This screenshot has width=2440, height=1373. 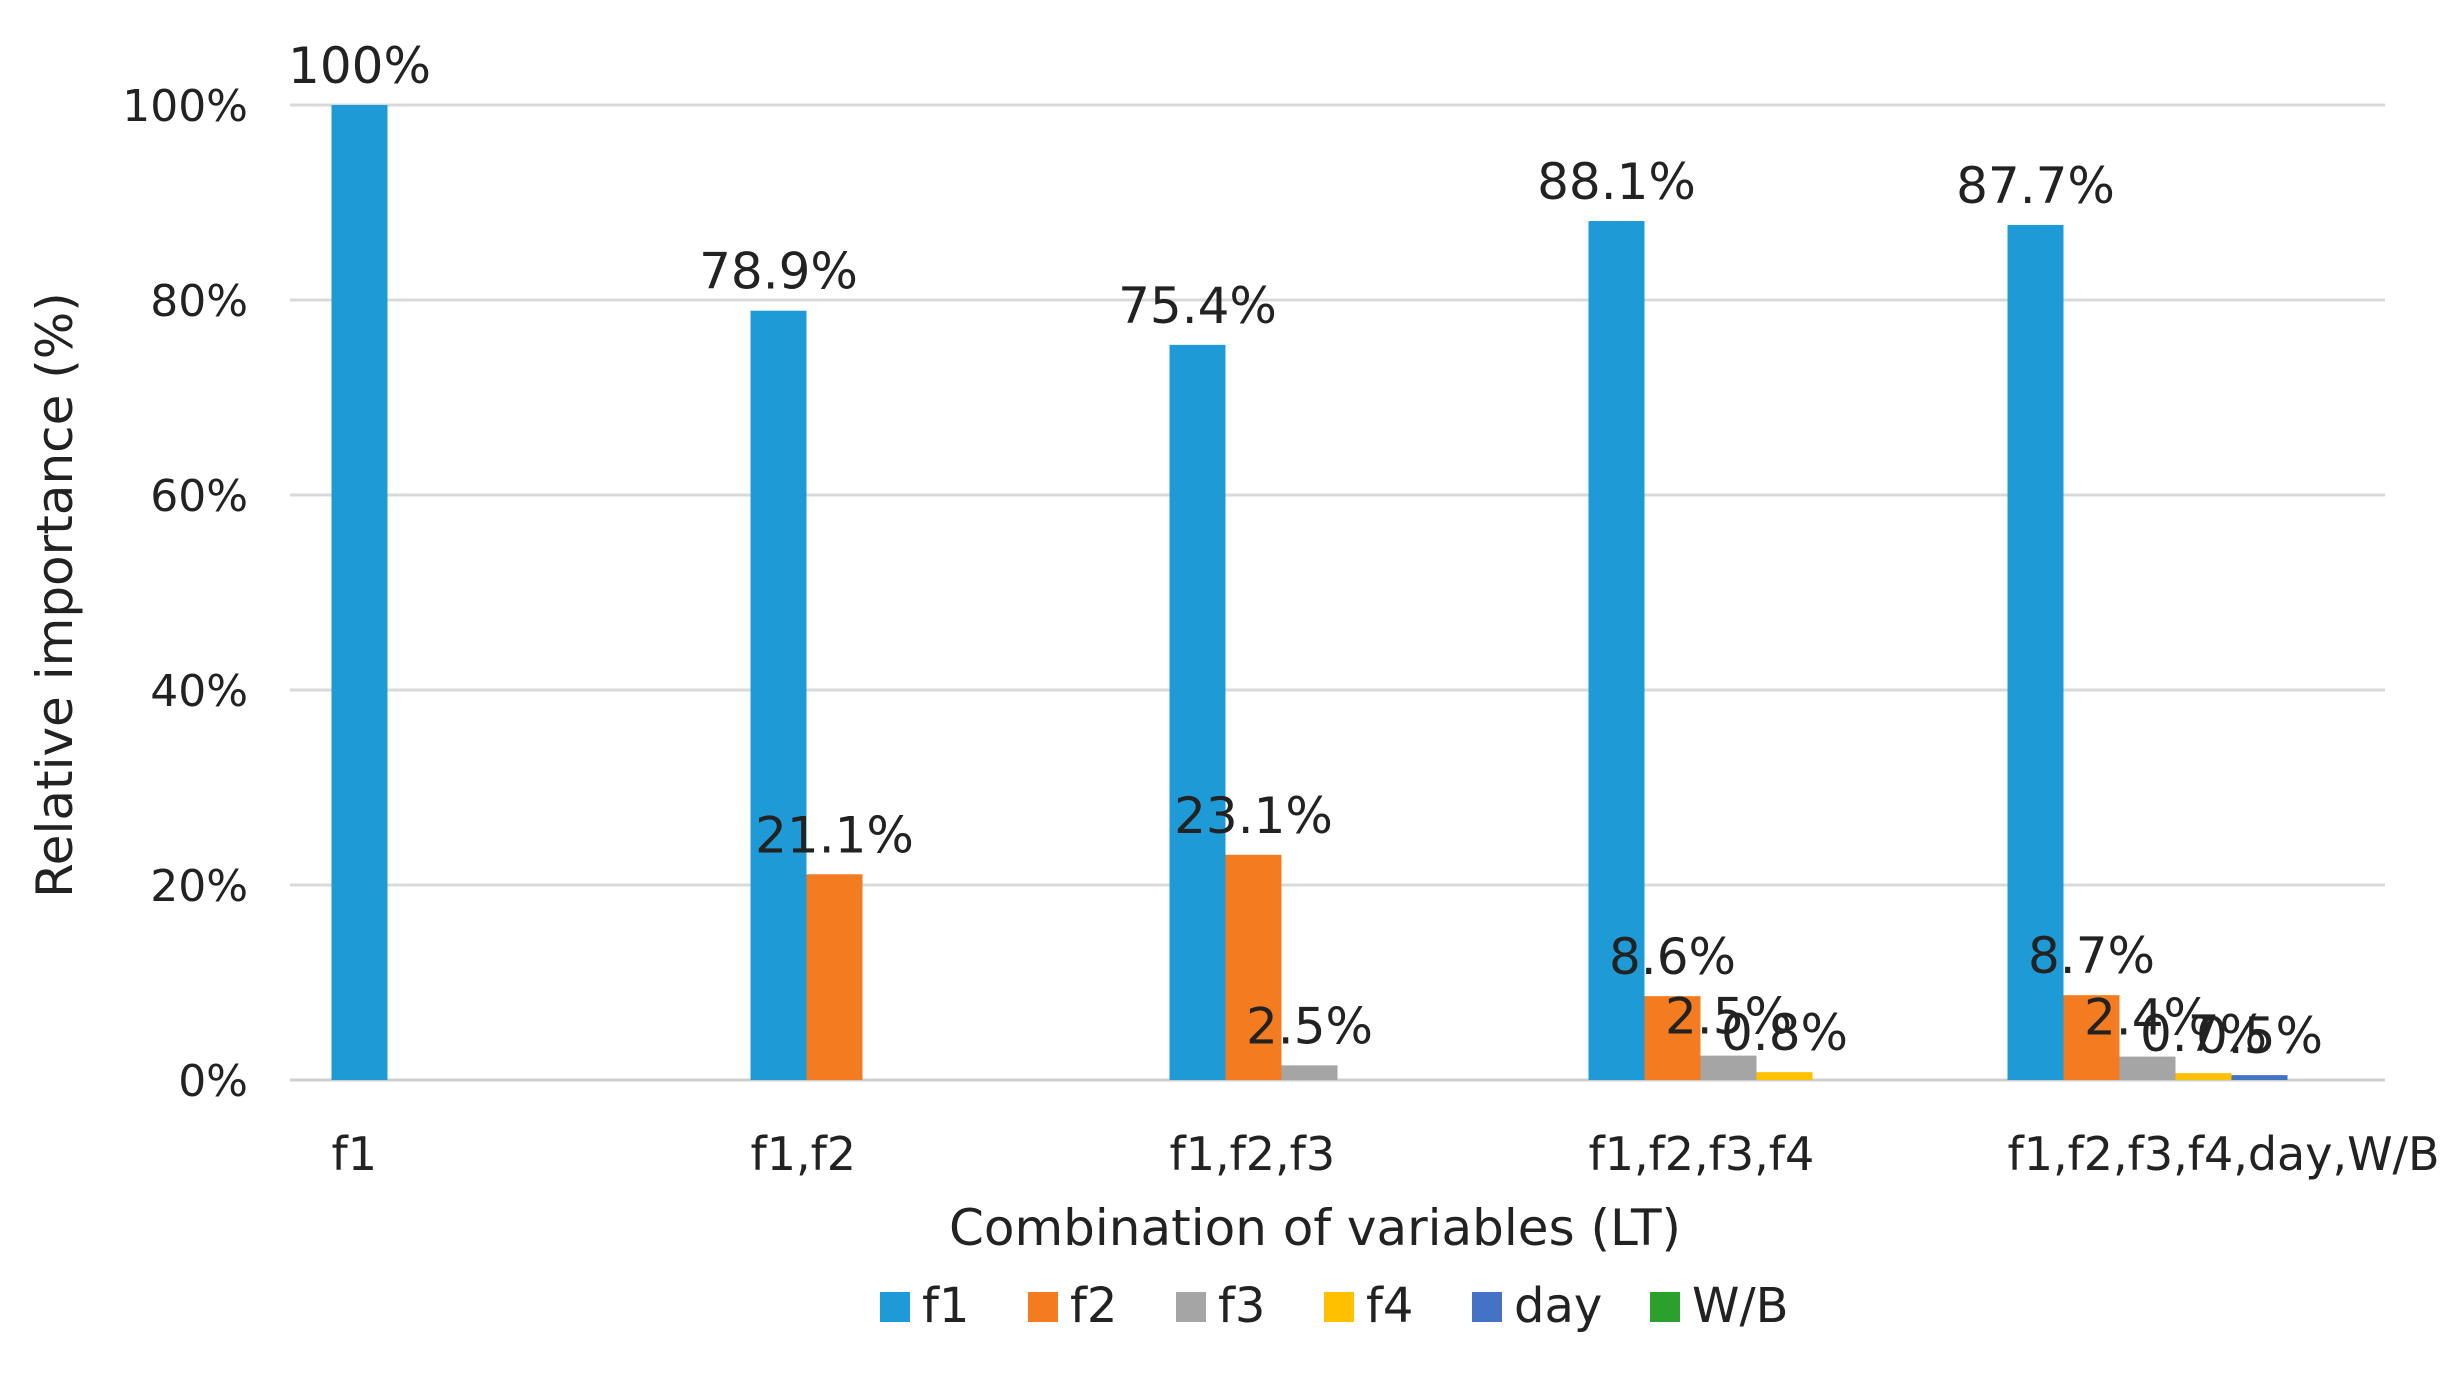 What do you see at coordinates (1315, 1228) in the screenshot?
I see `x-axis-title: Combination of variables (LT)` at bounding box center [1315, 1228].